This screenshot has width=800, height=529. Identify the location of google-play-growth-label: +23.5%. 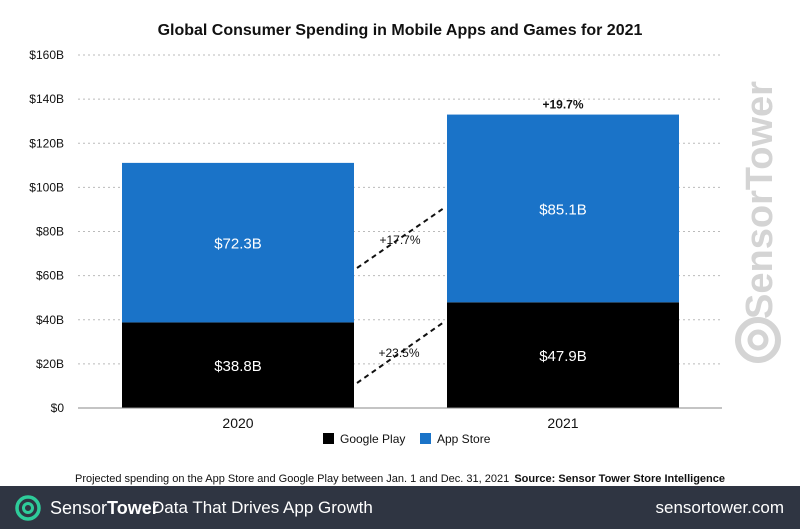
(398, 353).